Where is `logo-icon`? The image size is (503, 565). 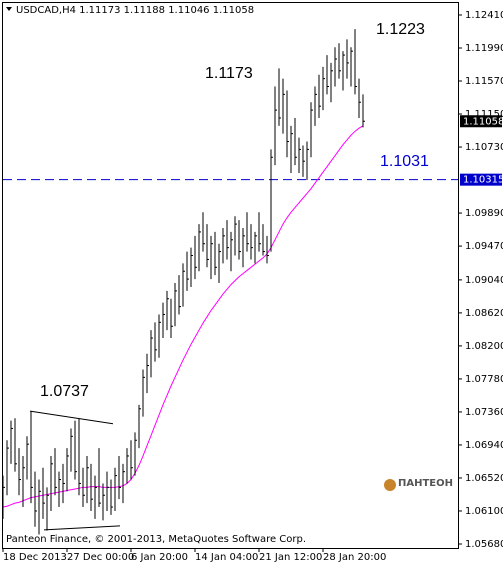 logo-icon is located at coordinates (390, 485).